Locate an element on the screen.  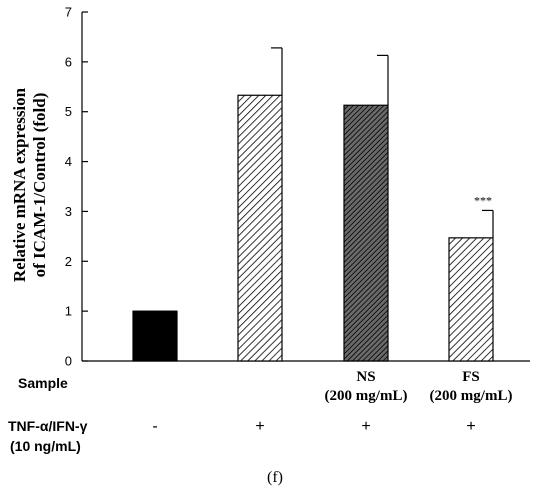
significance-marker: *** is located at coordinates (483, 200).